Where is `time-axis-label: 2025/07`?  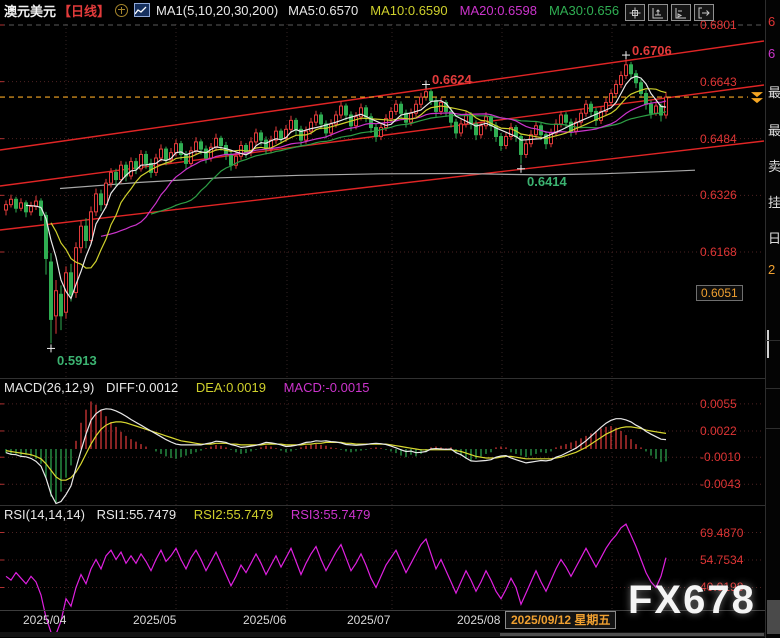 time-axis-label: 2025/07 is located at coordinates (369, 620).